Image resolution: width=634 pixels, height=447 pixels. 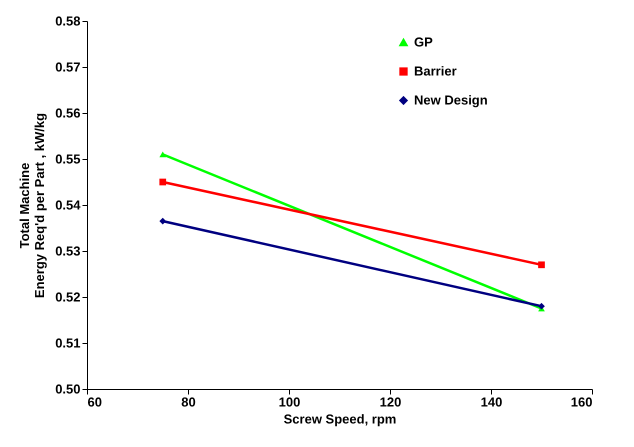 What do you see at coordinates (95, 402) in the screenshot?
I see `x-tick-label: 60` at bounding box center [95, 402].